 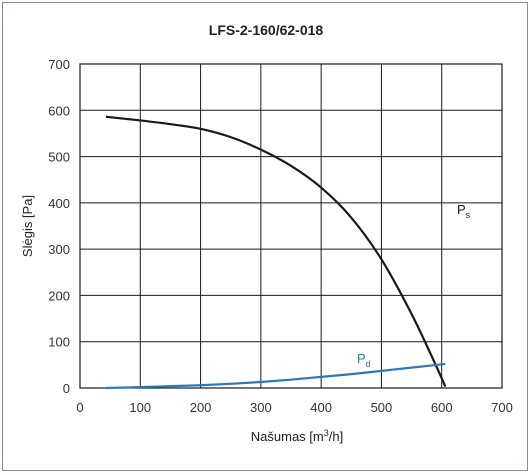 I want to click on y-tick-labels: 0 100 200 300 400 500 600 700, so click(x=59, y=226).